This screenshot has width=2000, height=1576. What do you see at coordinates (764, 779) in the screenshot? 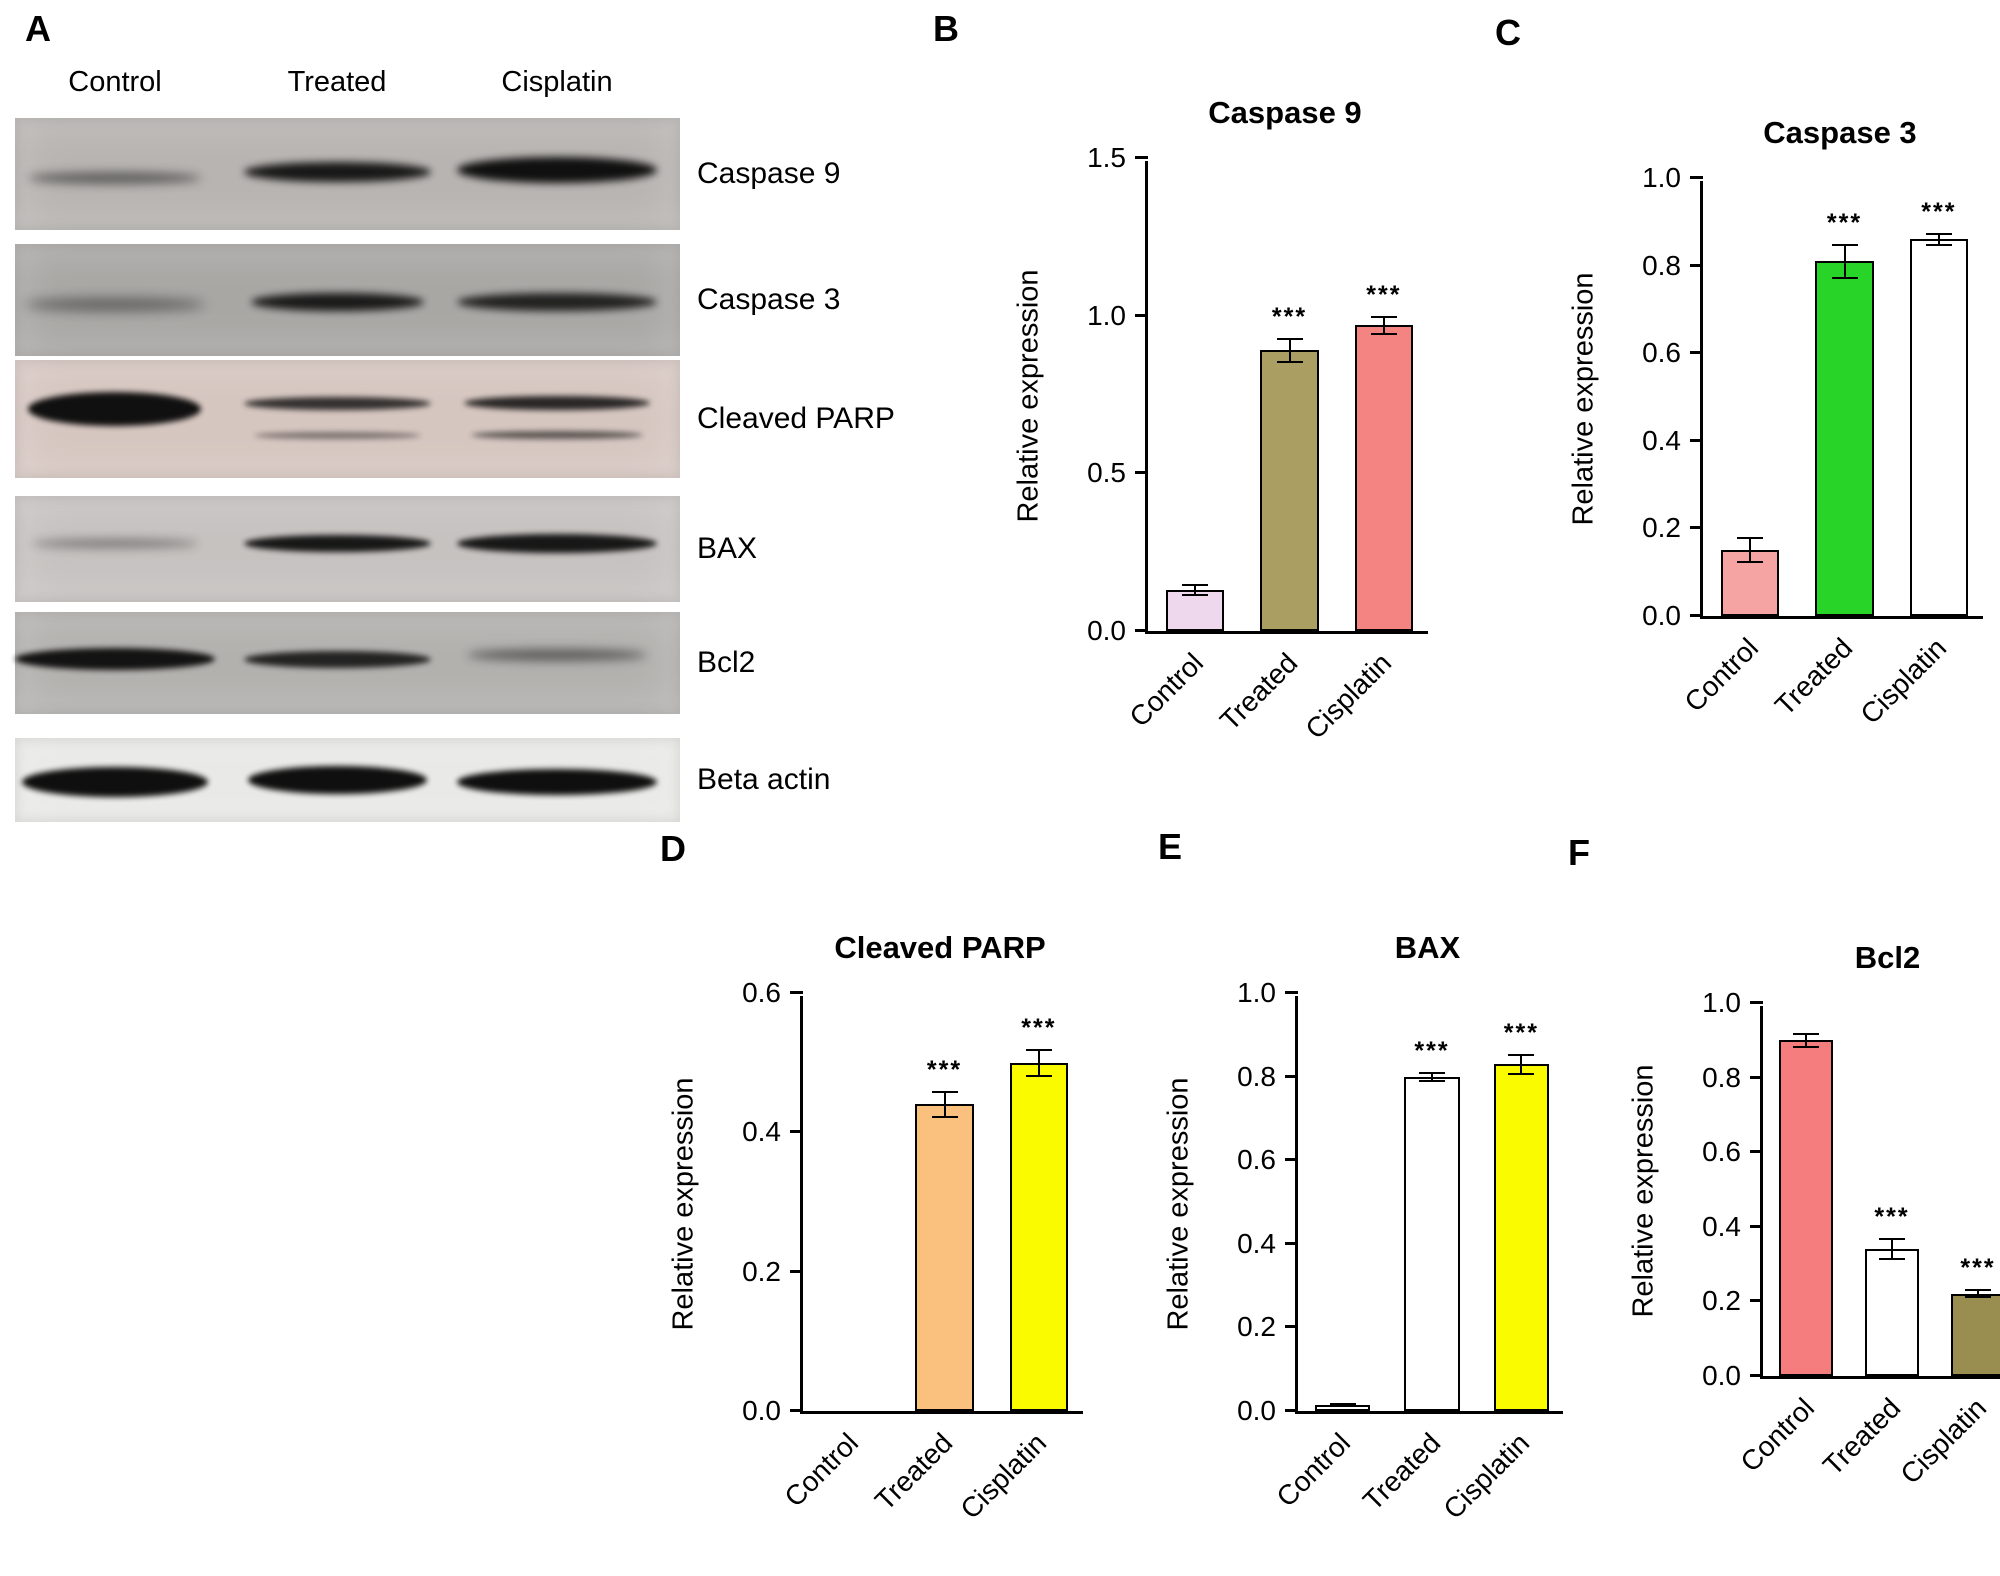
I see `blot-row-label: Beta actin` at bounding box center [764, 779].